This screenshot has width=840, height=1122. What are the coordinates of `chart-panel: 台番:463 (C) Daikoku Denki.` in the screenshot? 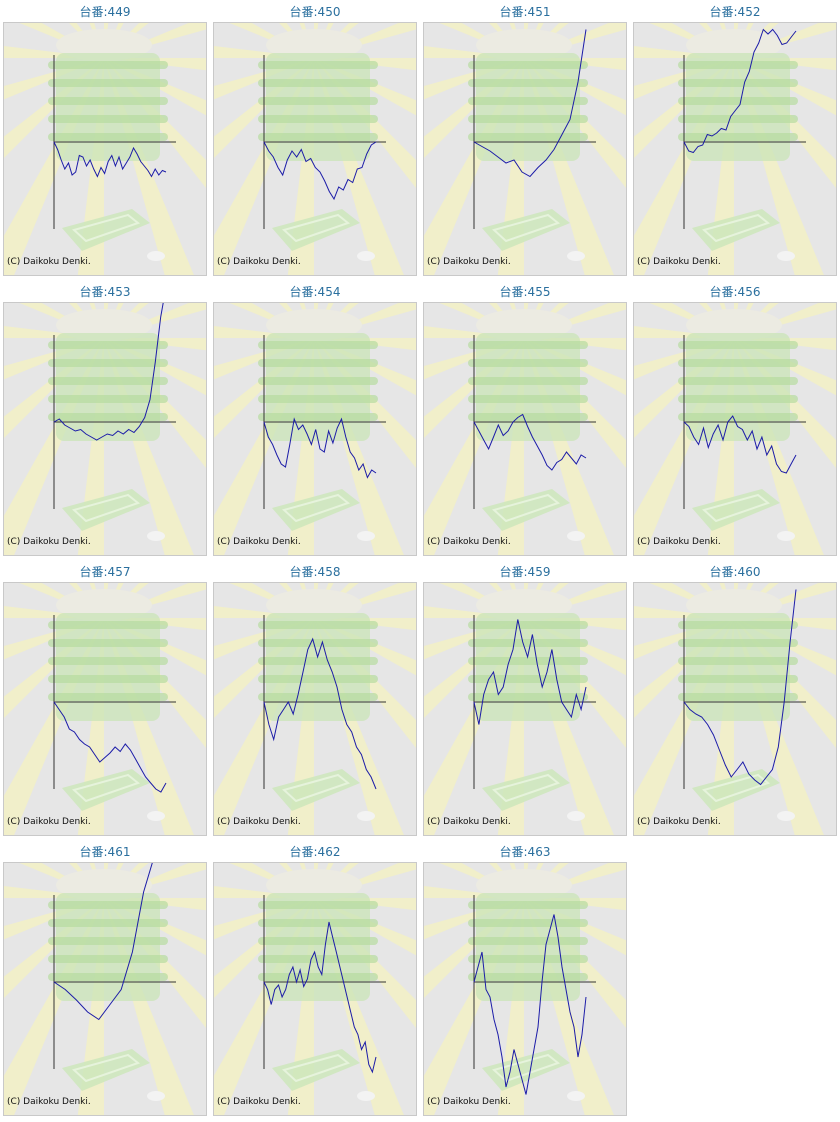 It's located at (525, 980).